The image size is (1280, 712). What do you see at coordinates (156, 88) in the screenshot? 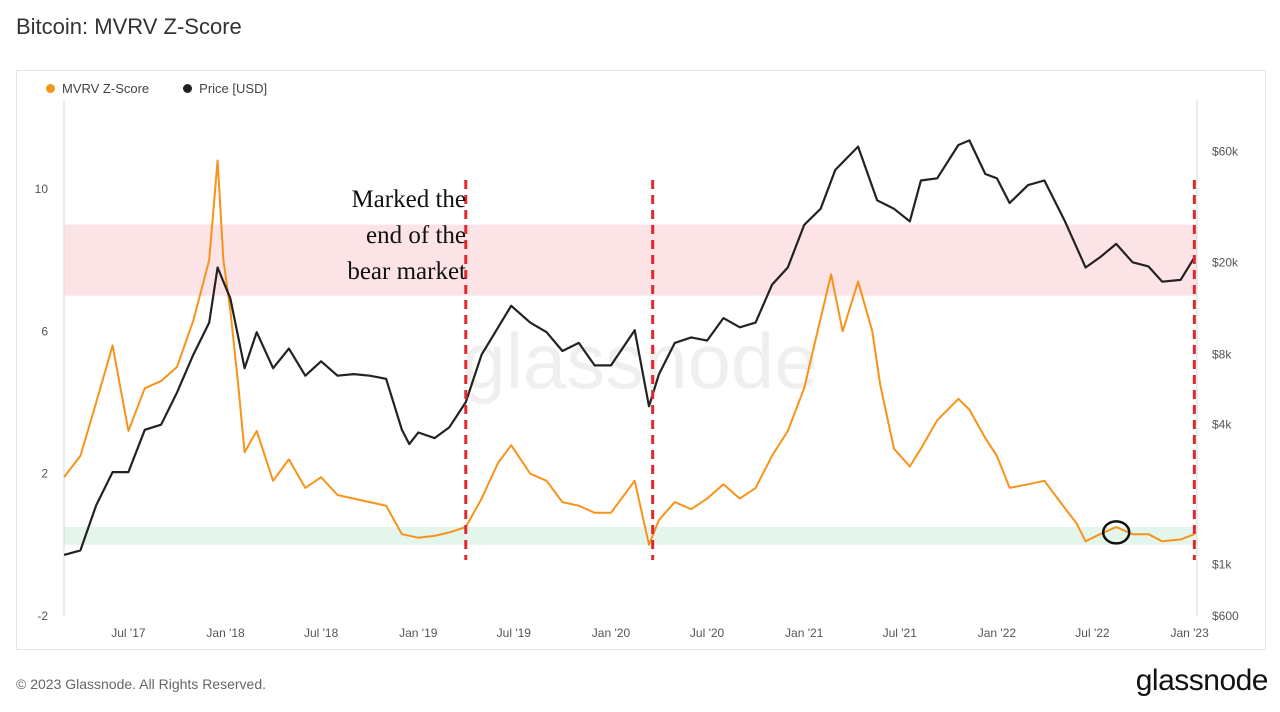
I see `legend: MVRV Z-Score Price [USD]` at bounding box center [156, 88].